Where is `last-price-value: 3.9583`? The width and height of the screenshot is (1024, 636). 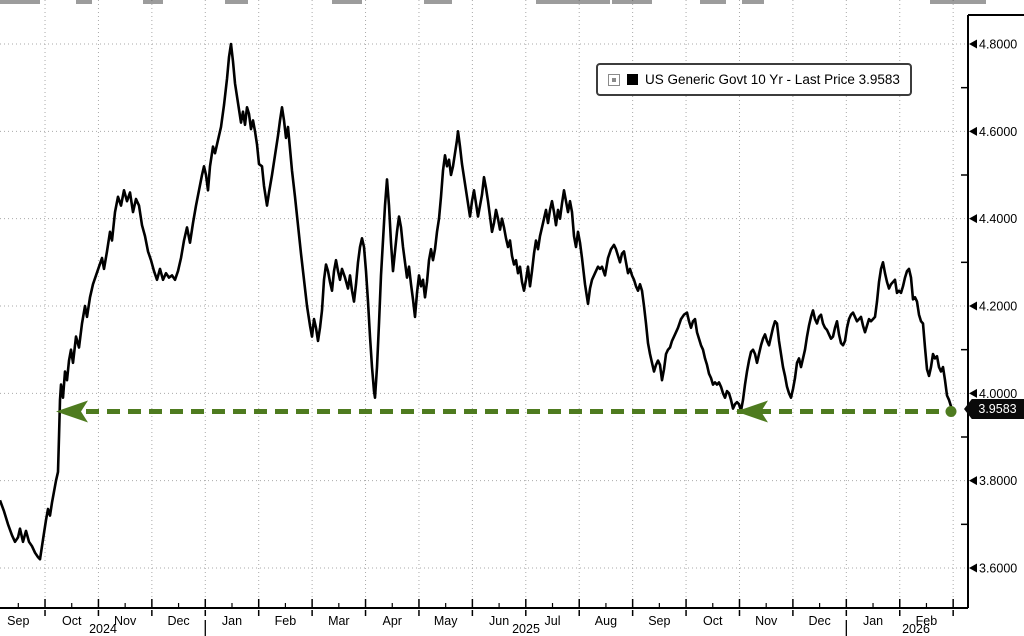 last-price-value: 3.9583 is located at coordinates (997, 409).